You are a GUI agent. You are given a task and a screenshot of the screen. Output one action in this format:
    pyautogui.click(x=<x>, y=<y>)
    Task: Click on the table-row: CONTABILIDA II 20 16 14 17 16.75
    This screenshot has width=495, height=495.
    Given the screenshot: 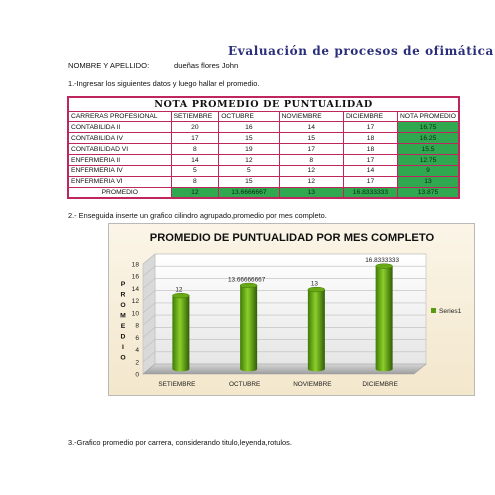 What is the action you would take?
    pyautogui.click(x=263, y=127)
    